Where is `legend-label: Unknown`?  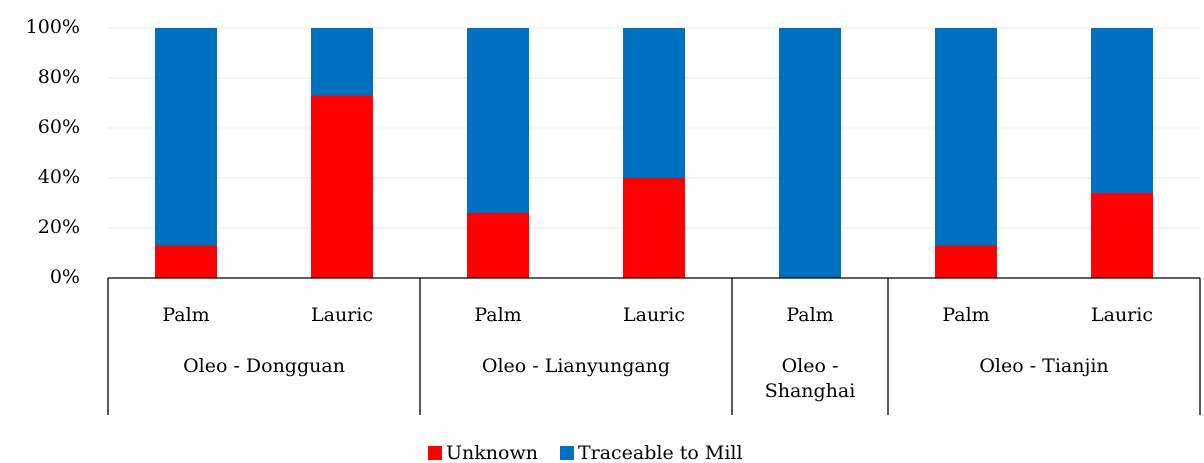 legend-label: Unknown is located at coordinates (492, 452).